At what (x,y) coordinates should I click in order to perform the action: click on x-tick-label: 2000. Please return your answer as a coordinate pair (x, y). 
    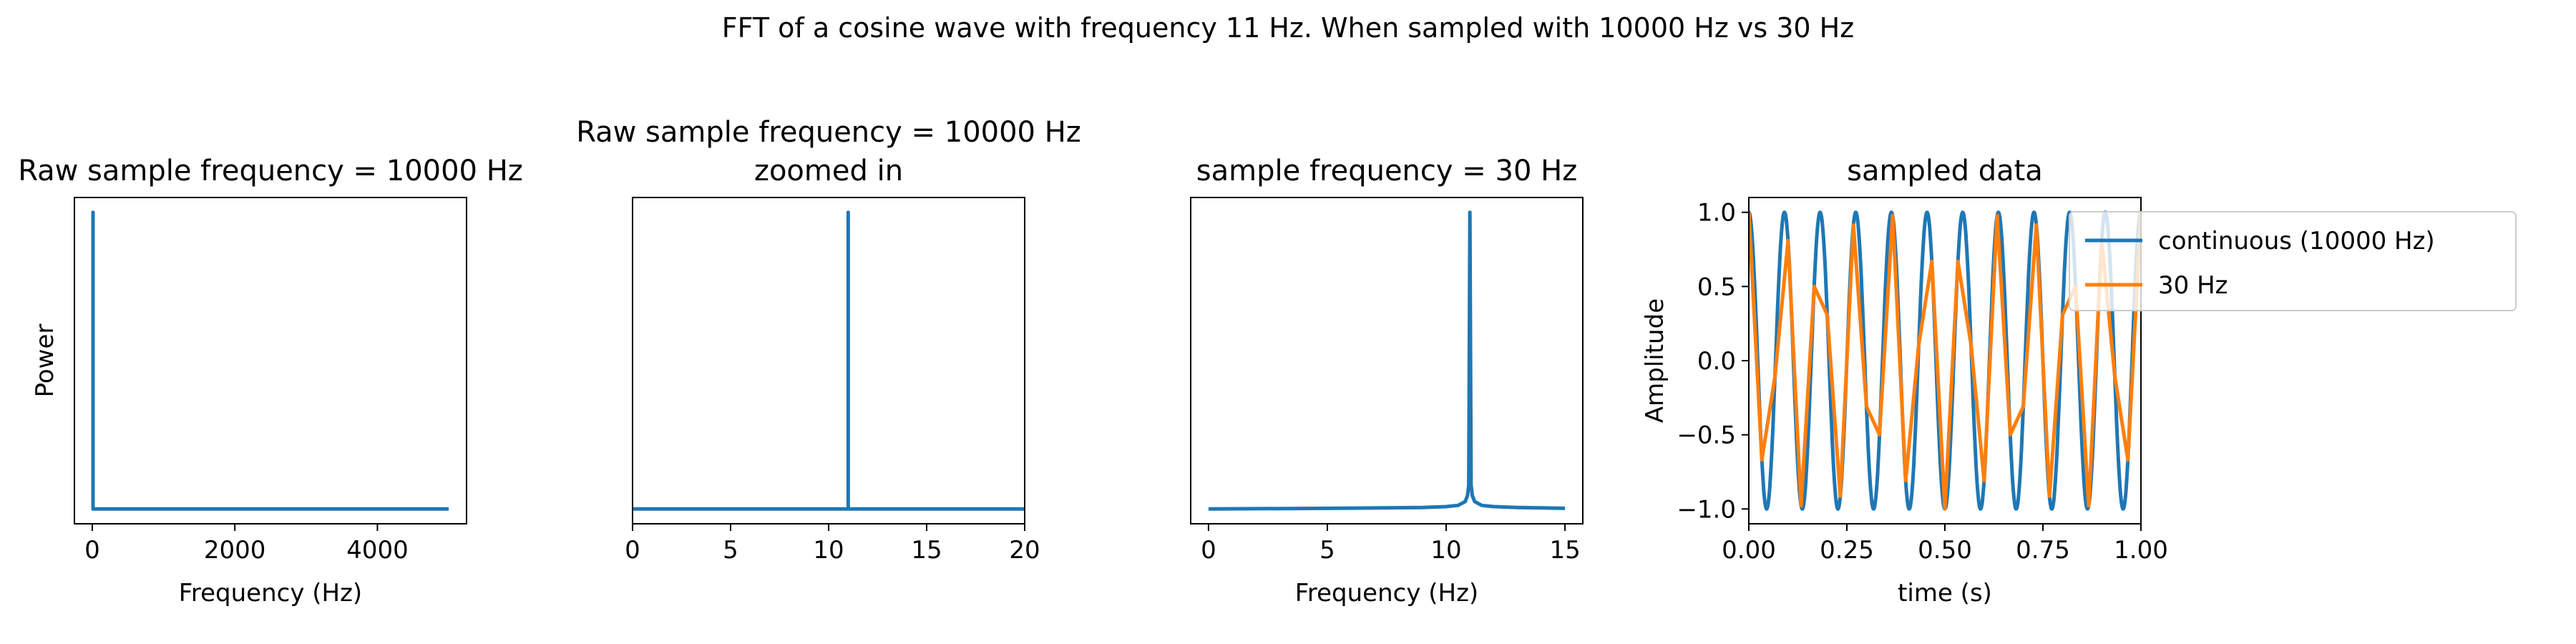
    Looking at the image, I should click on (235, 550).